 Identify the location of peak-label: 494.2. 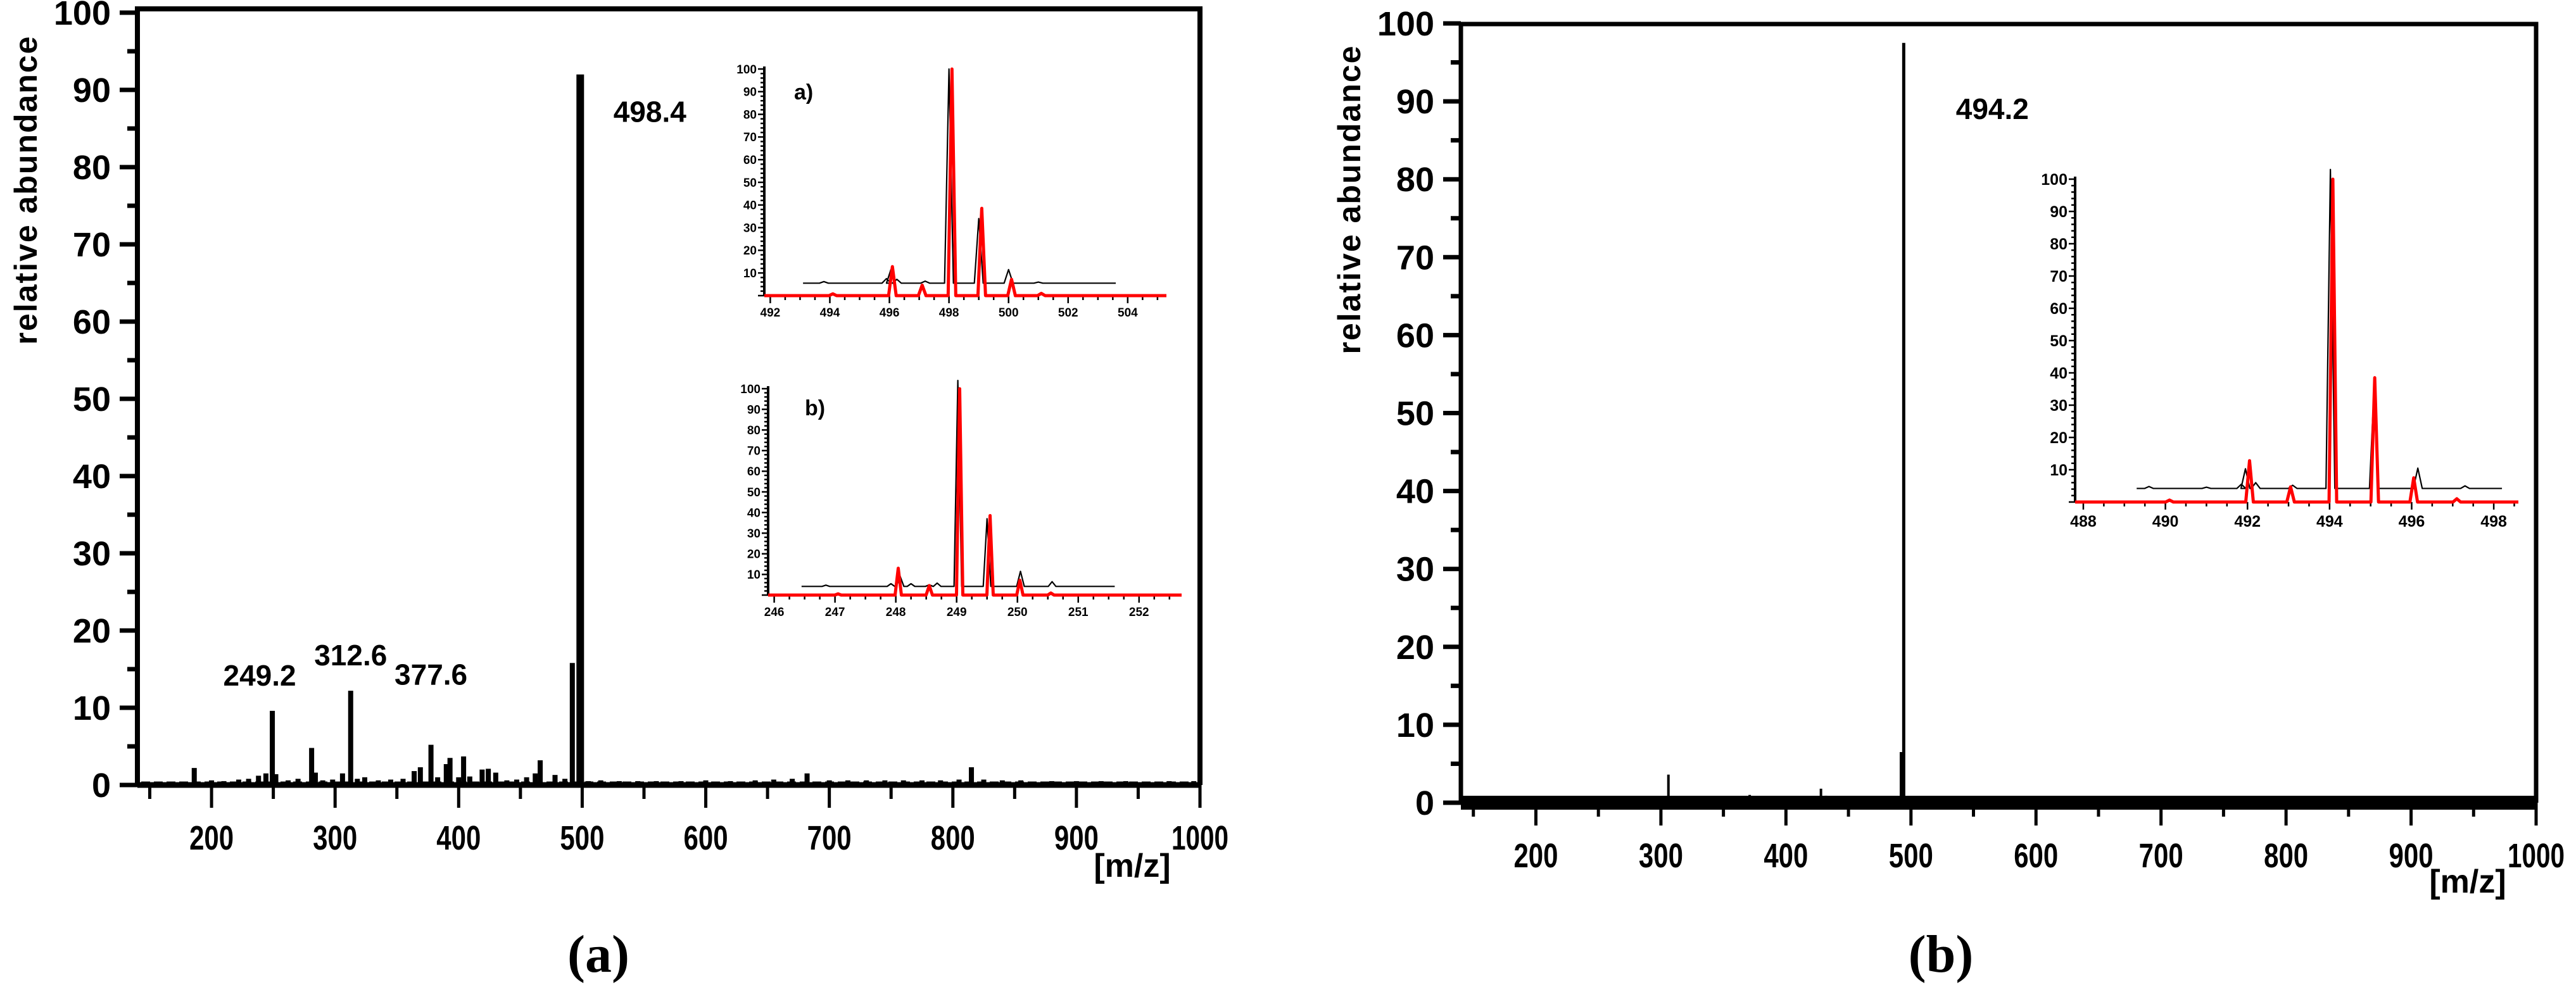
(1992, 108).